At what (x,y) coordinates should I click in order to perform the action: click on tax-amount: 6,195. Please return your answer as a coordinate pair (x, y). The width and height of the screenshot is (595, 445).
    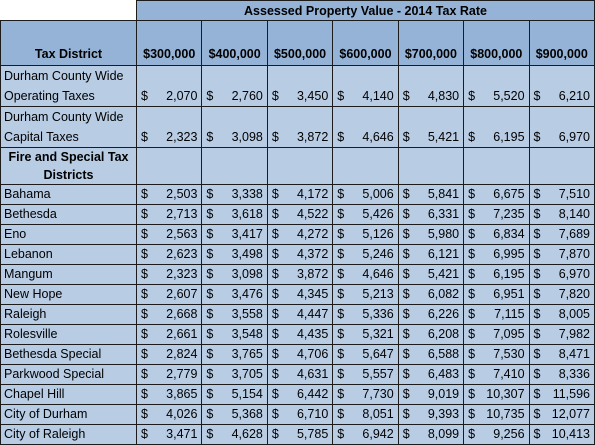
    Looking at the image, I should click on (509, 274).